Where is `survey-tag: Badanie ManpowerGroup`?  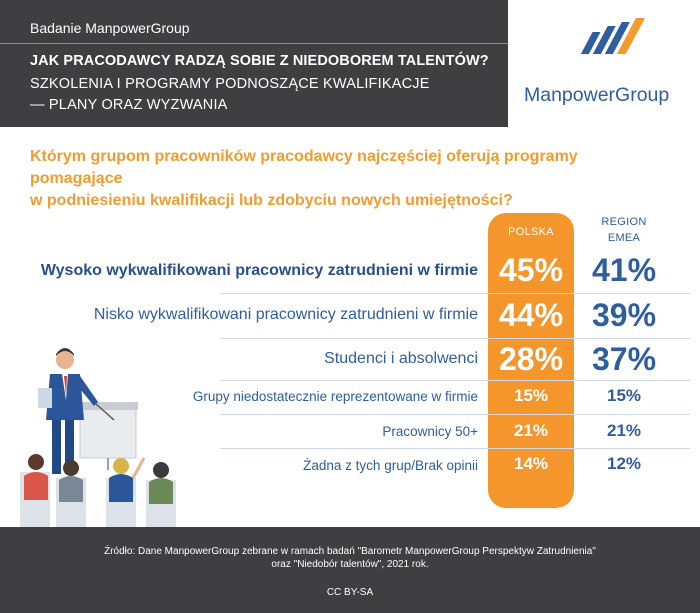 survey-tag: Badanie ManpowerGroup is located at coordinates (110, 28).